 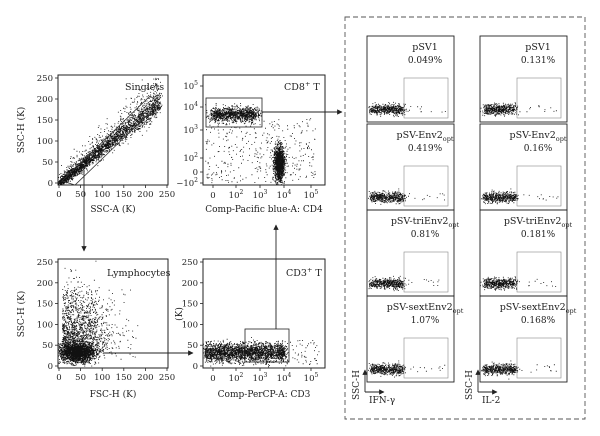 What do you see at coordinates (284, 378) in the screenshot?
I see `cd3-x-tick-label: 10⁴` at bounding box center [284, 378].